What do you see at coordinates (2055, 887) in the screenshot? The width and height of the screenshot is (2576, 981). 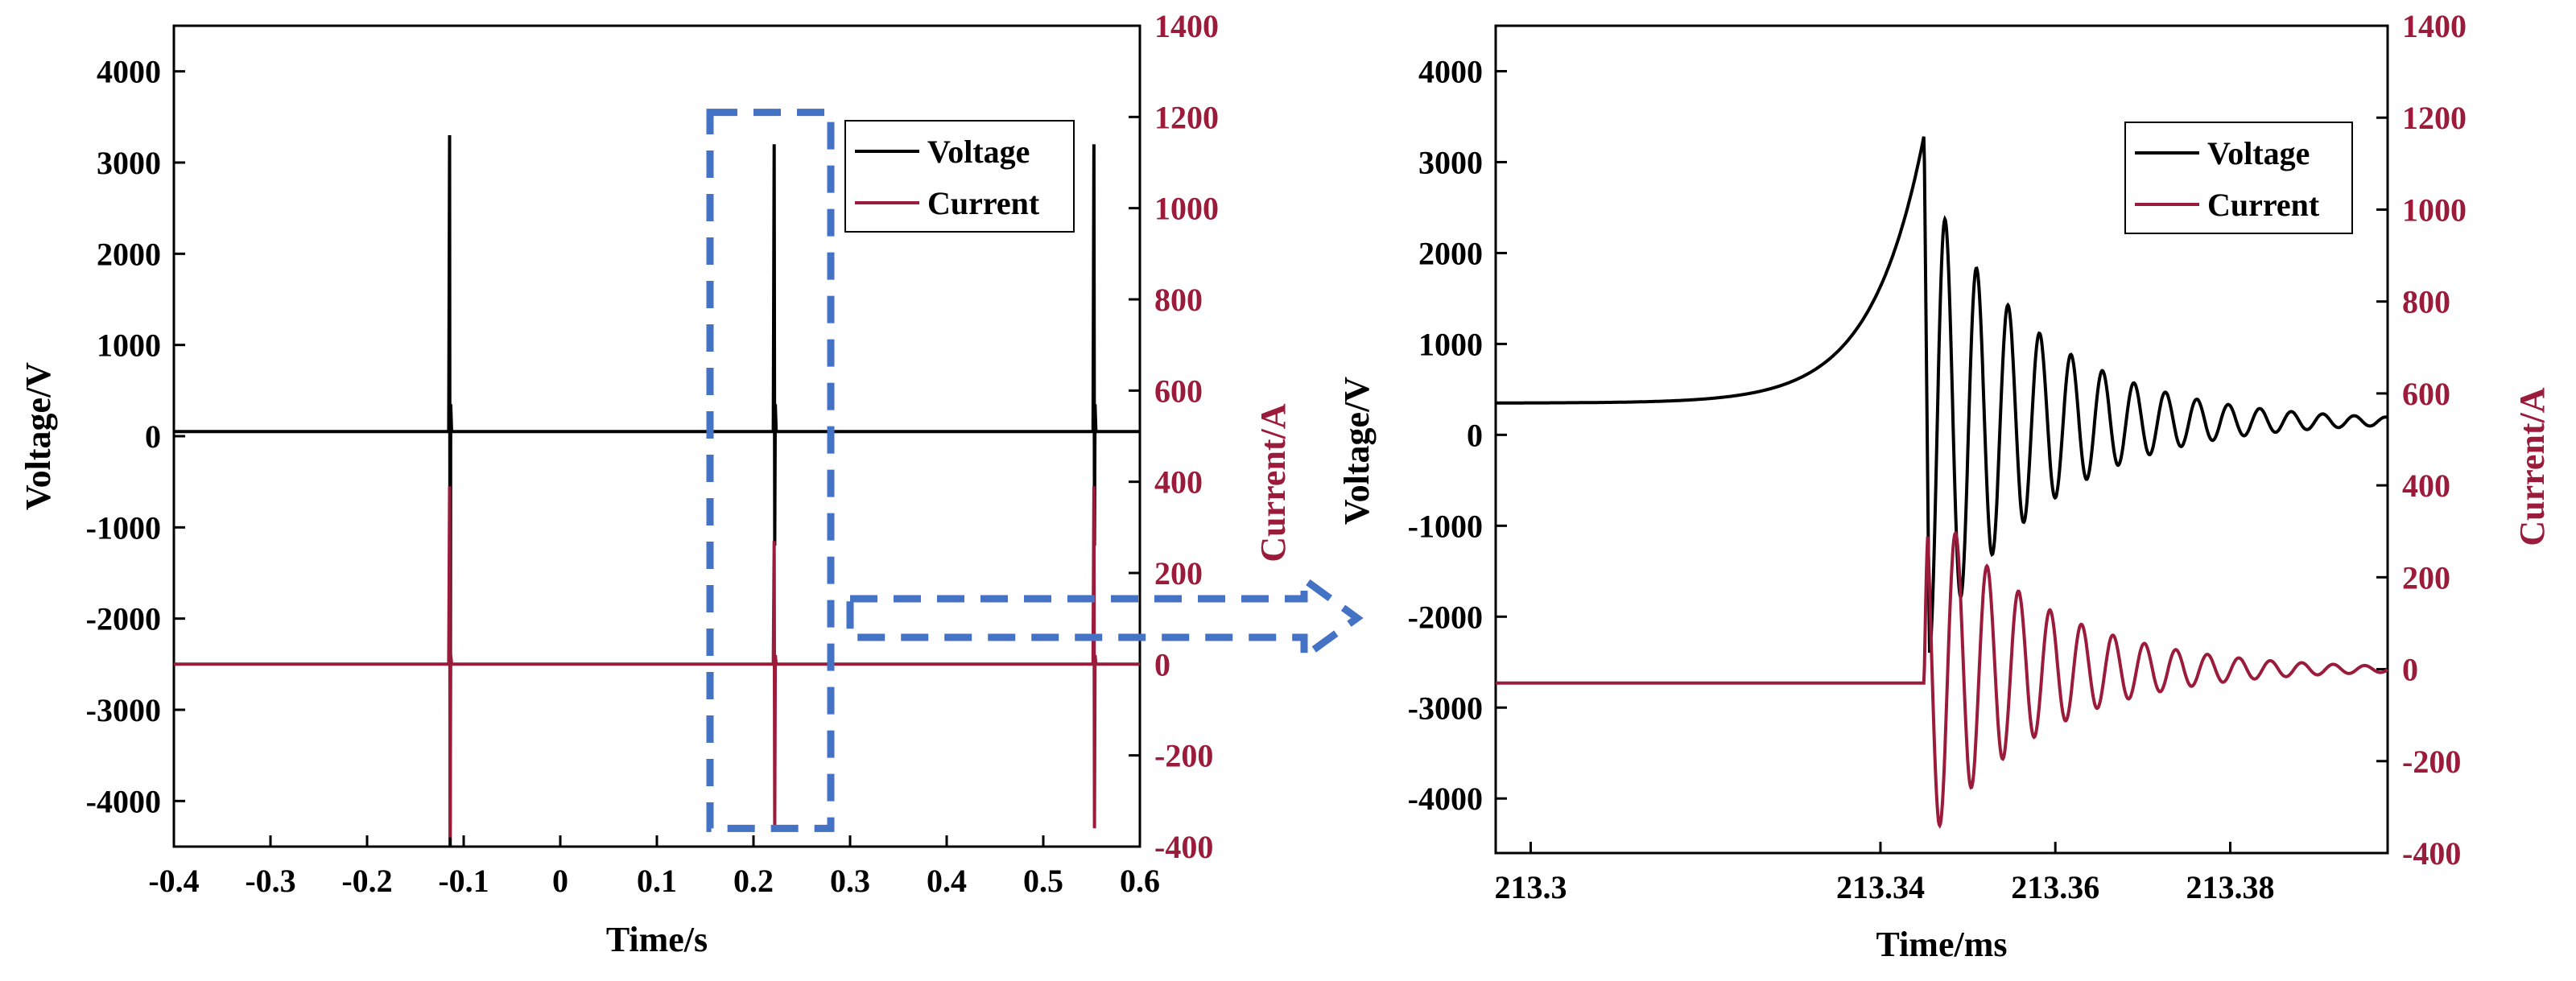 I see `x-tick-label: 213.36` at bounding box center [2055, 887].